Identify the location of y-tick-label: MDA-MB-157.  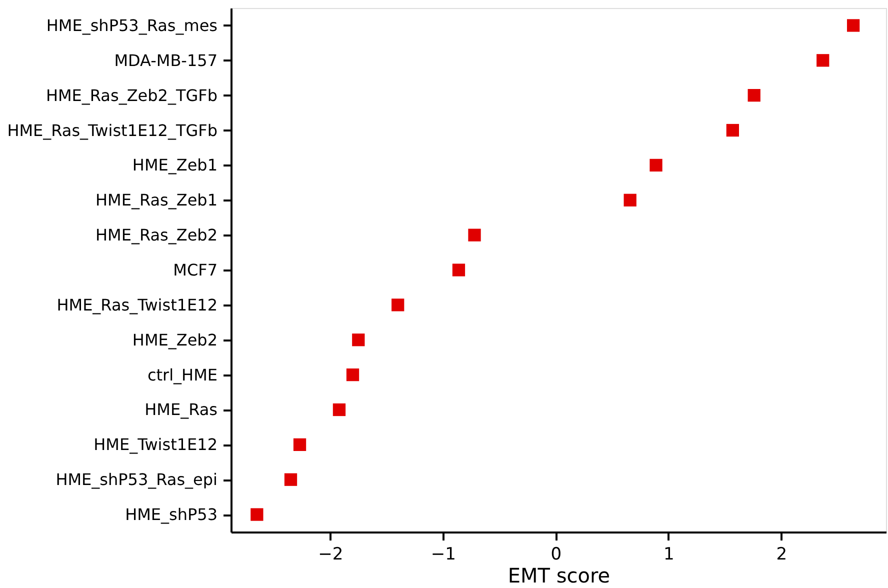
(166, 60).